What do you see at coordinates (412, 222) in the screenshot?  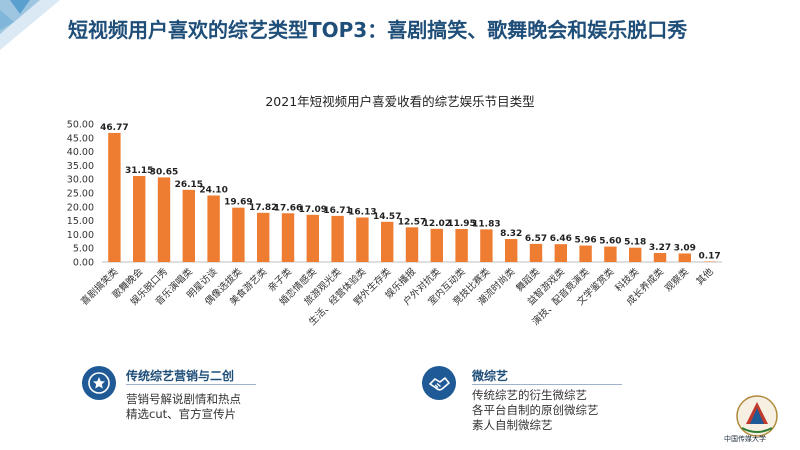 I see `bar-value-label: 12.57` at bounding box center [412, 222].